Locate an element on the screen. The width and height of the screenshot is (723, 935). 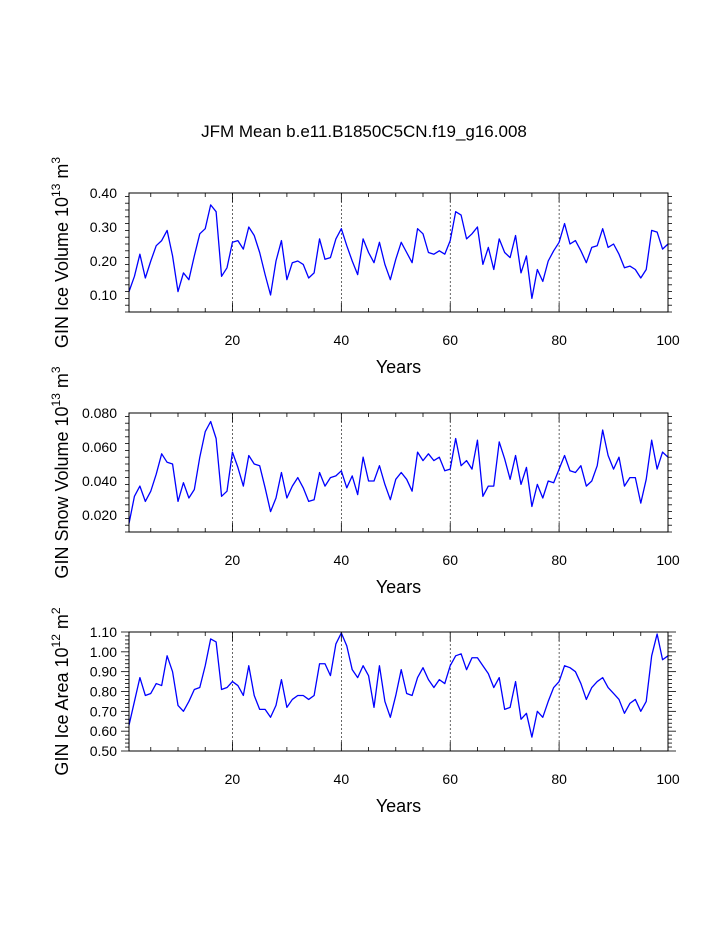
y-tick-label: 0.60 is located at coordinates (103, 731).